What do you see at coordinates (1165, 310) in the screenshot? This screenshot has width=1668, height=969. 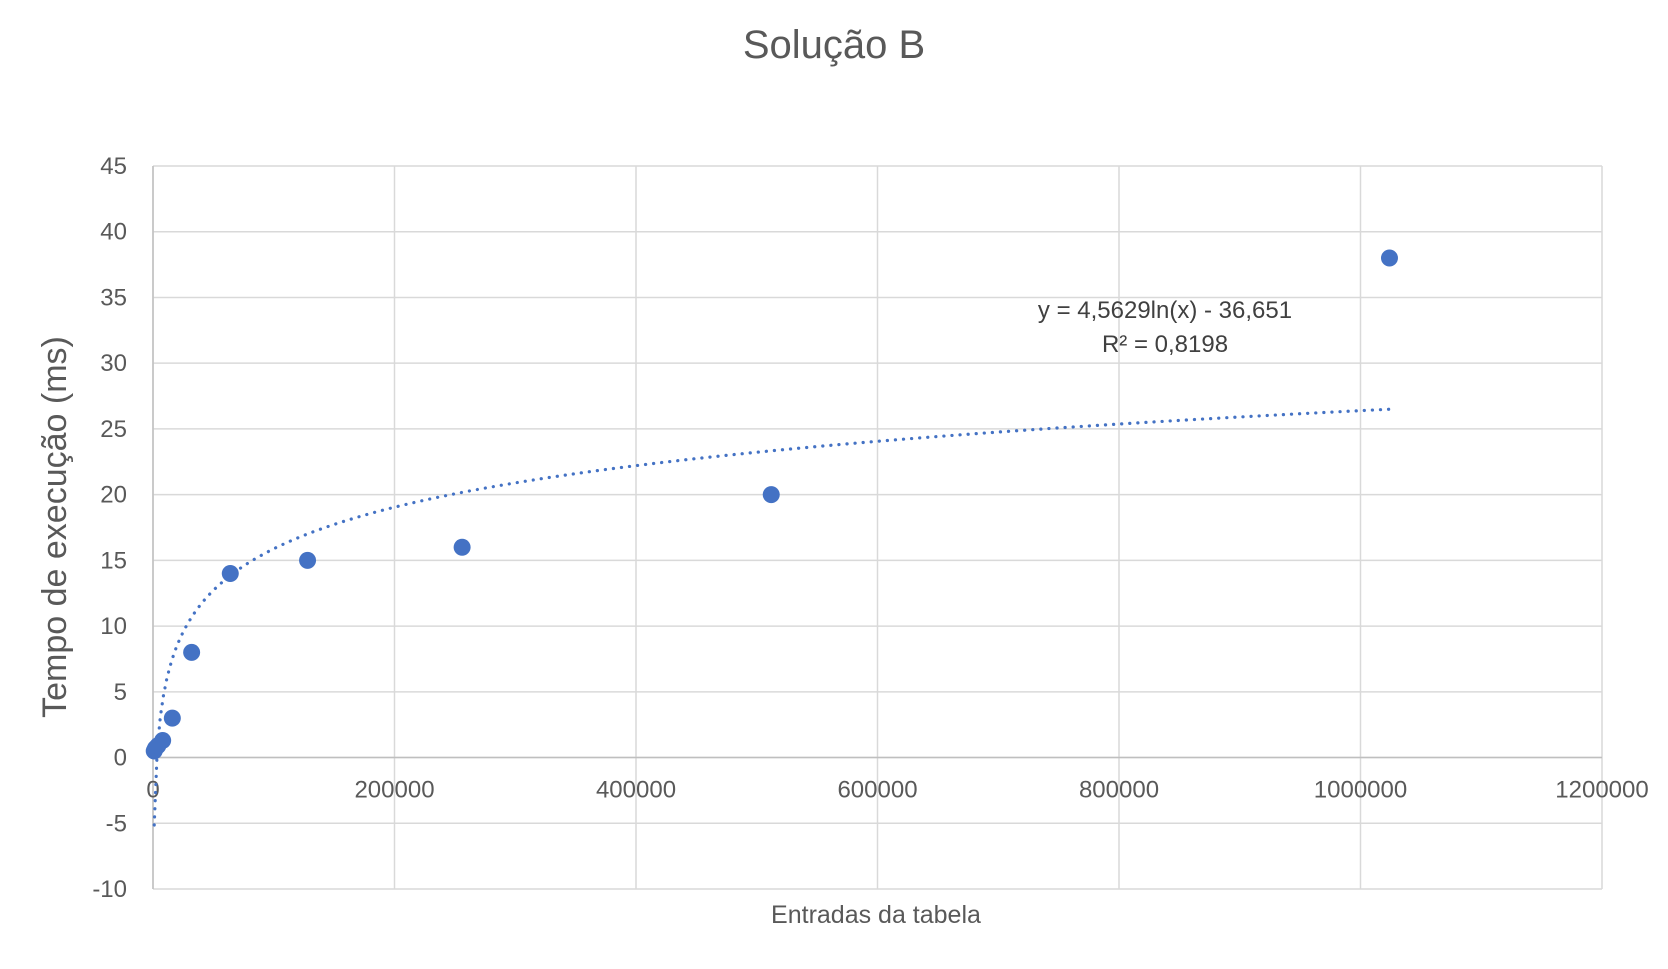 I see `trendline-equation: y = 4,5629ln(x) - 36,651` at bounding box center [1165, 310].